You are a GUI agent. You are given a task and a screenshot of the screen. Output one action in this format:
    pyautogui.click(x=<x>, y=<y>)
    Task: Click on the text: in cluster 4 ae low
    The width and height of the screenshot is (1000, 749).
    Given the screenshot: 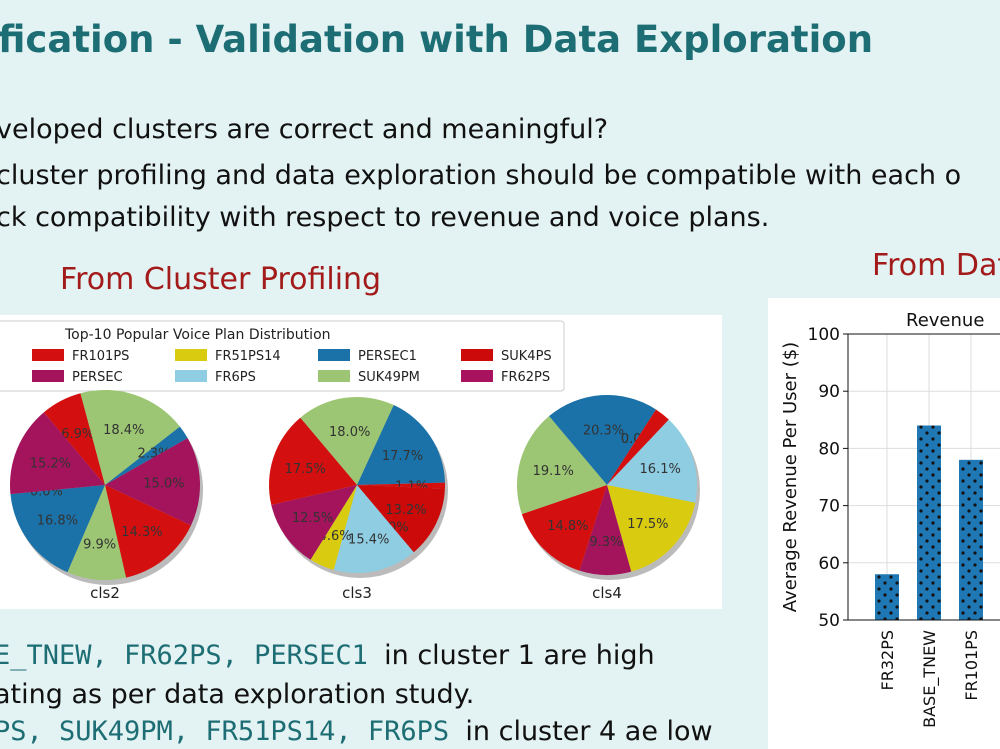 What is the action you would take?
    pyautogui.click(x=589, y=731)
    